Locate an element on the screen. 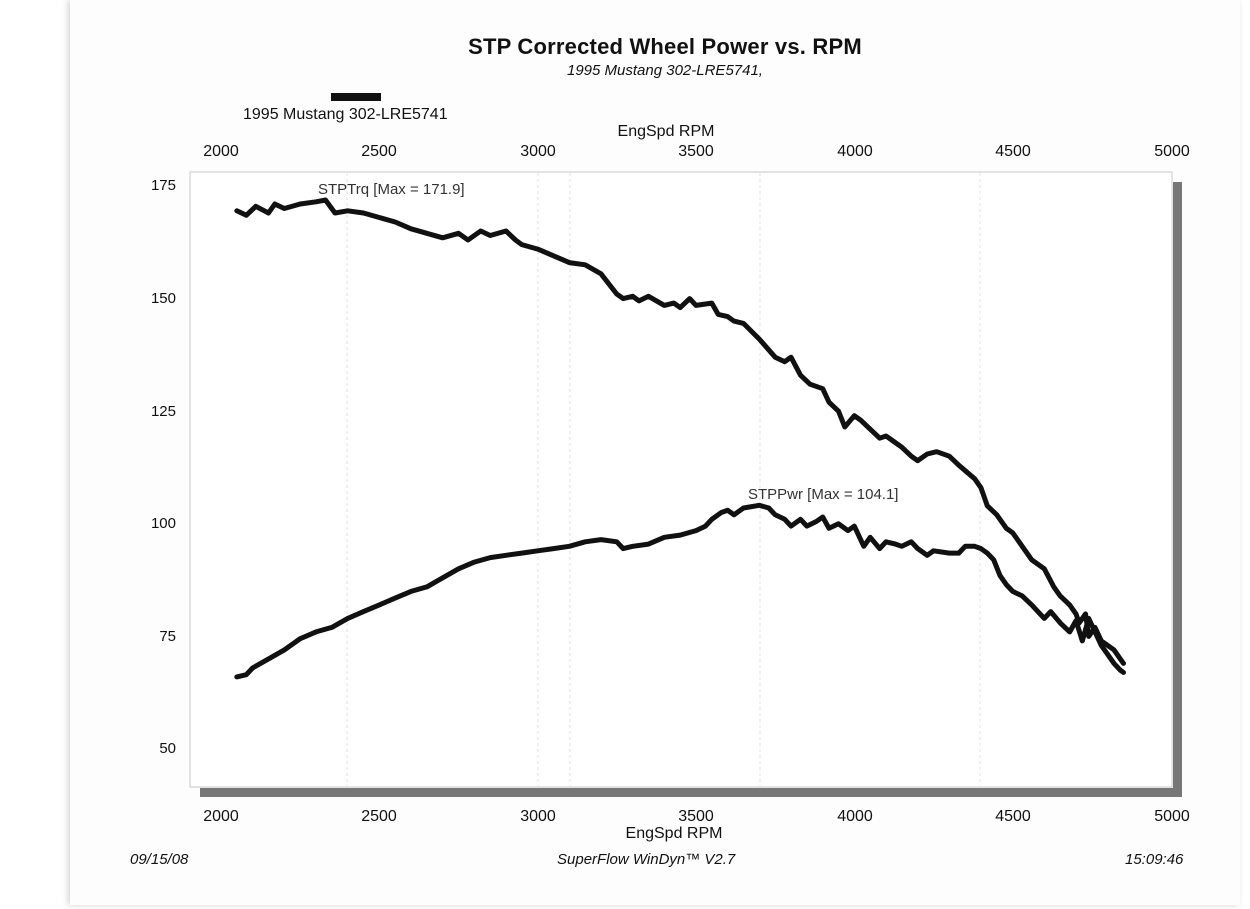  power-max-annotation: STPPwr [Max = 104.1] is located at coordinates (823, 494).